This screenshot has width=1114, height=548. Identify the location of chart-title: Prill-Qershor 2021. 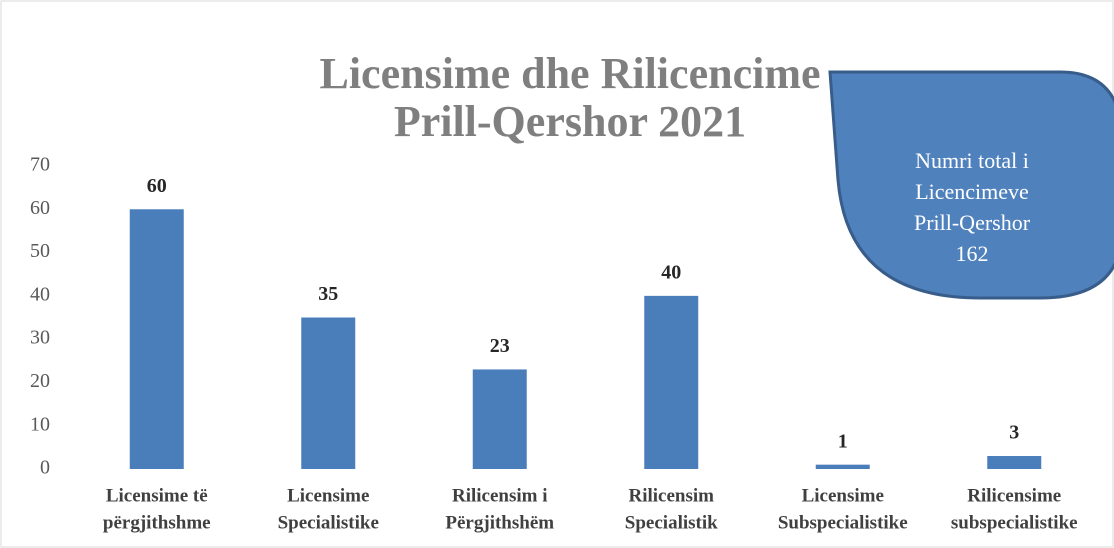
(570, 121).